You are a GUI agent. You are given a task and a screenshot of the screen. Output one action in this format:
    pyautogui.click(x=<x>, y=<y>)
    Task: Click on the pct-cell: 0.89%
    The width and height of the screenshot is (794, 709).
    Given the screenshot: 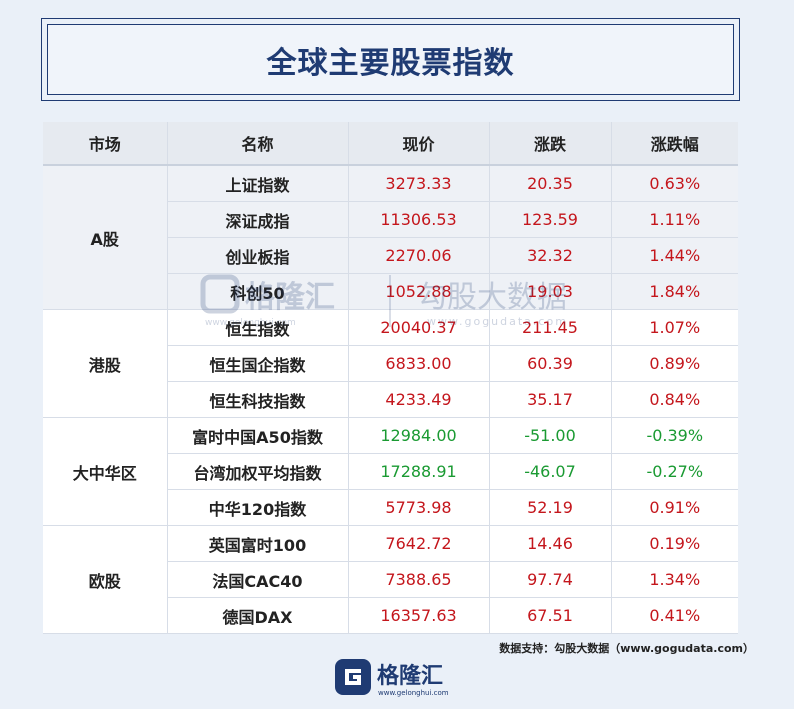 What is the action you would take?
    pyautogui.click(x=674, y=363)
    